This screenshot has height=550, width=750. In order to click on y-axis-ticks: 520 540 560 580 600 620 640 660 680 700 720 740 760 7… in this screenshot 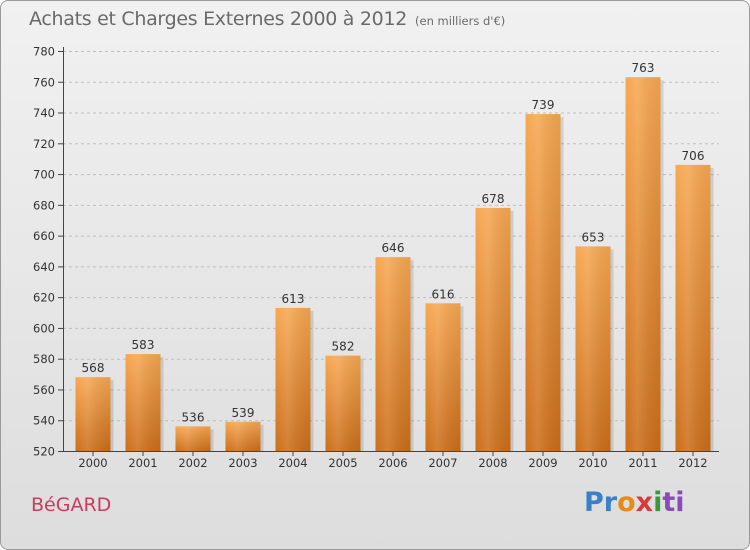, I will do `click(48, 252)`.